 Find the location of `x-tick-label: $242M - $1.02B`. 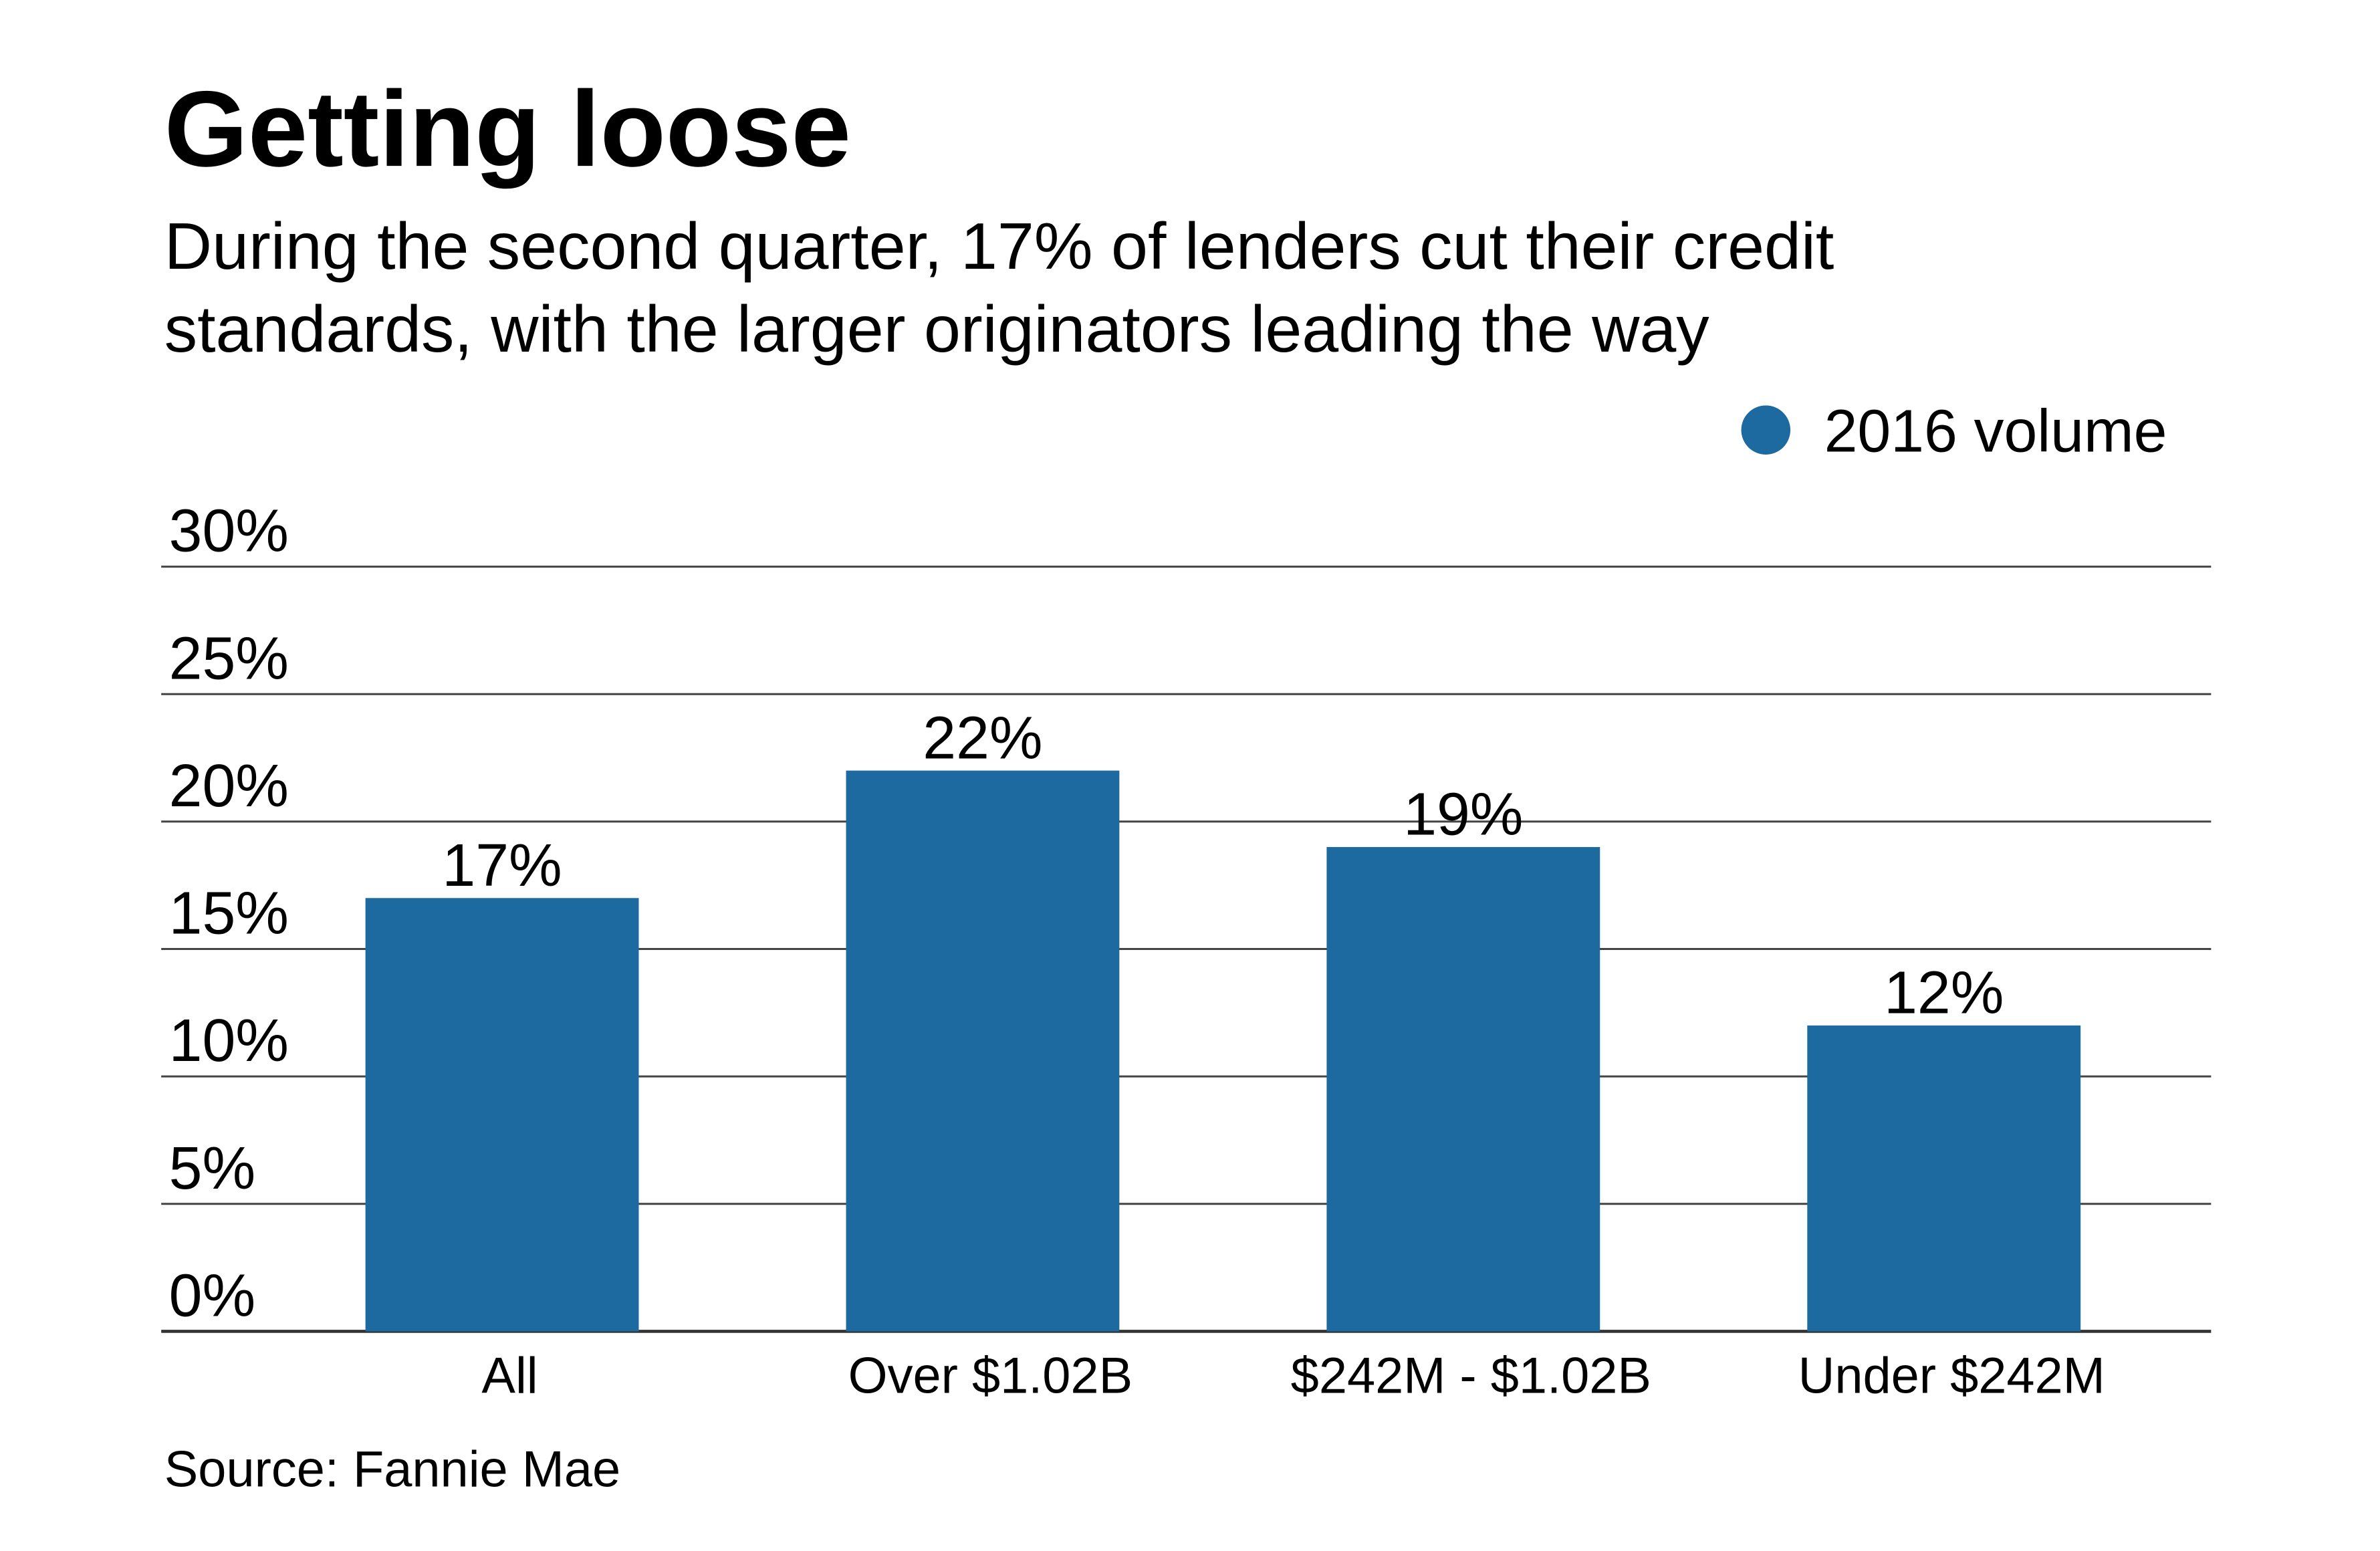

x-tick-label: $242M - $1.02B is located at coordinates (1471, 1375).